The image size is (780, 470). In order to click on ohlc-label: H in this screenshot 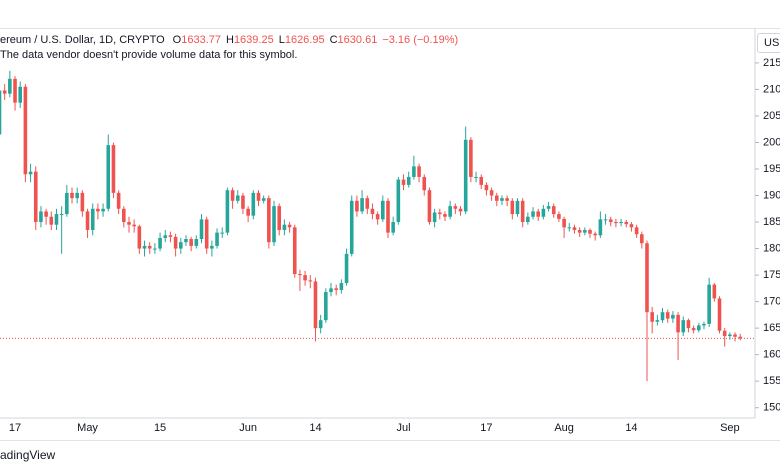, I will do `click(229, 40)`.